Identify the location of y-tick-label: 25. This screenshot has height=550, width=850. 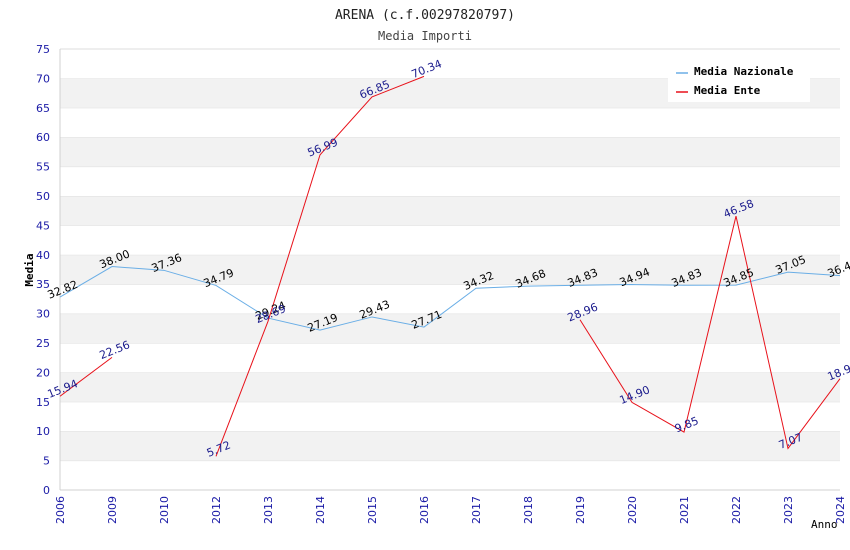
(43, 343).